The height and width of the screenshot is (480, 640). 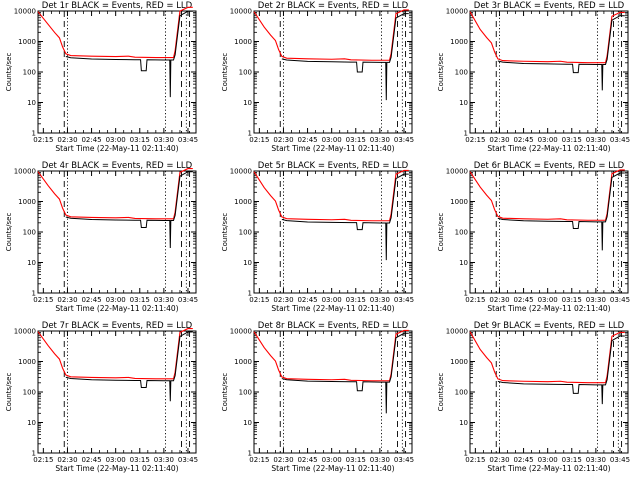 What do you see at coordinates (549, 6) in the screenshot?
I see `panel-title: Det 3r BLACK = Events, RED = LLD` at bounding box center [549, 6].